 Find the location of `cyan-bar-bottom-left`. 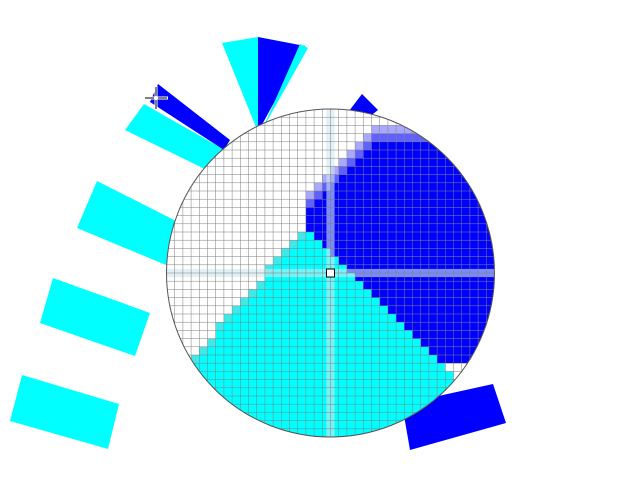

cyan-bar-bottom-left is located at coordinates (64, 412).